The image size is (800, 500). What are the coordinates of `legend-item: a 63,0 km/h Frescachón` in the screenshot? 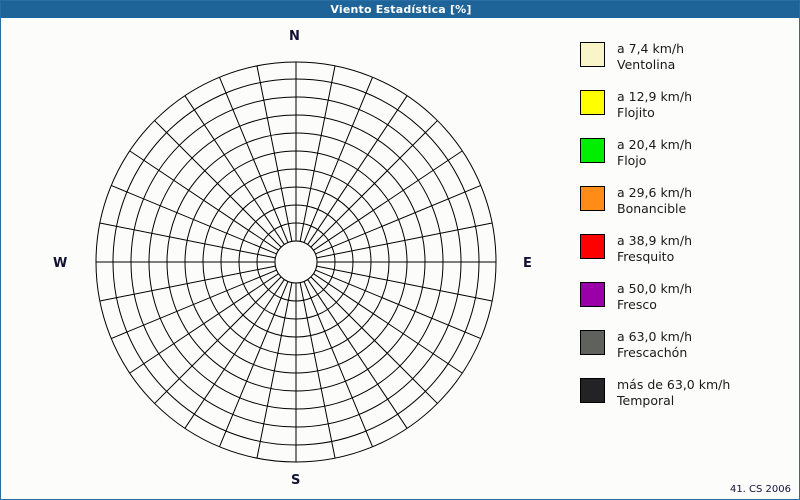 It's located at (687, 349).